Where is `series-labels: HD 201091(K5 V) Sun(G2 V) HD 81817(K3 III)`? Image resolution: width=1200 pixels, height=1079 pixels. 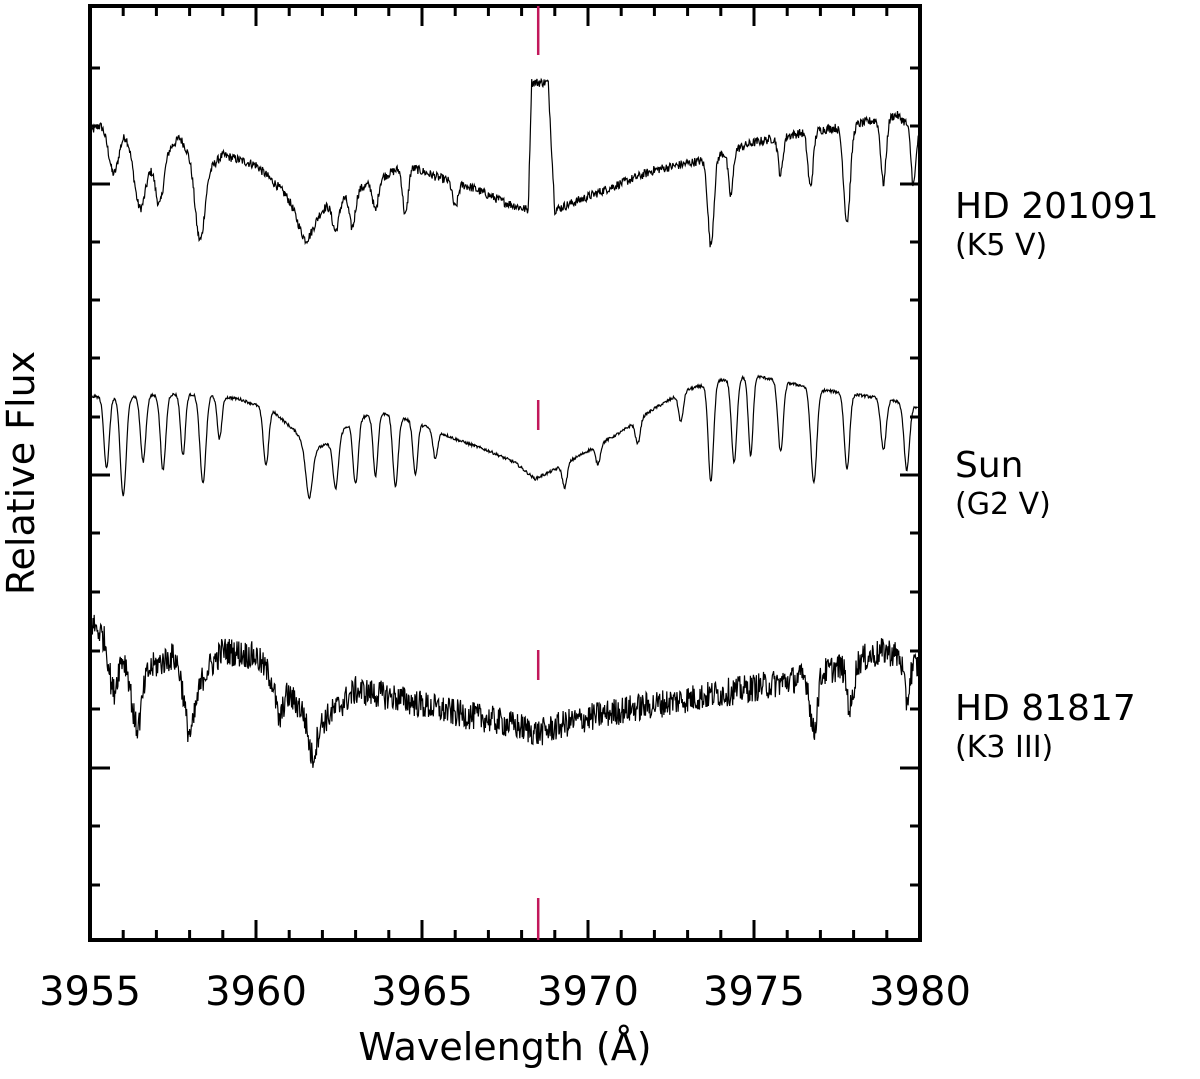 series-labels: HD 201091(K5 V) Sun(G2 V) HD 81817(K3 III) is located at coordinates (1057, 475).